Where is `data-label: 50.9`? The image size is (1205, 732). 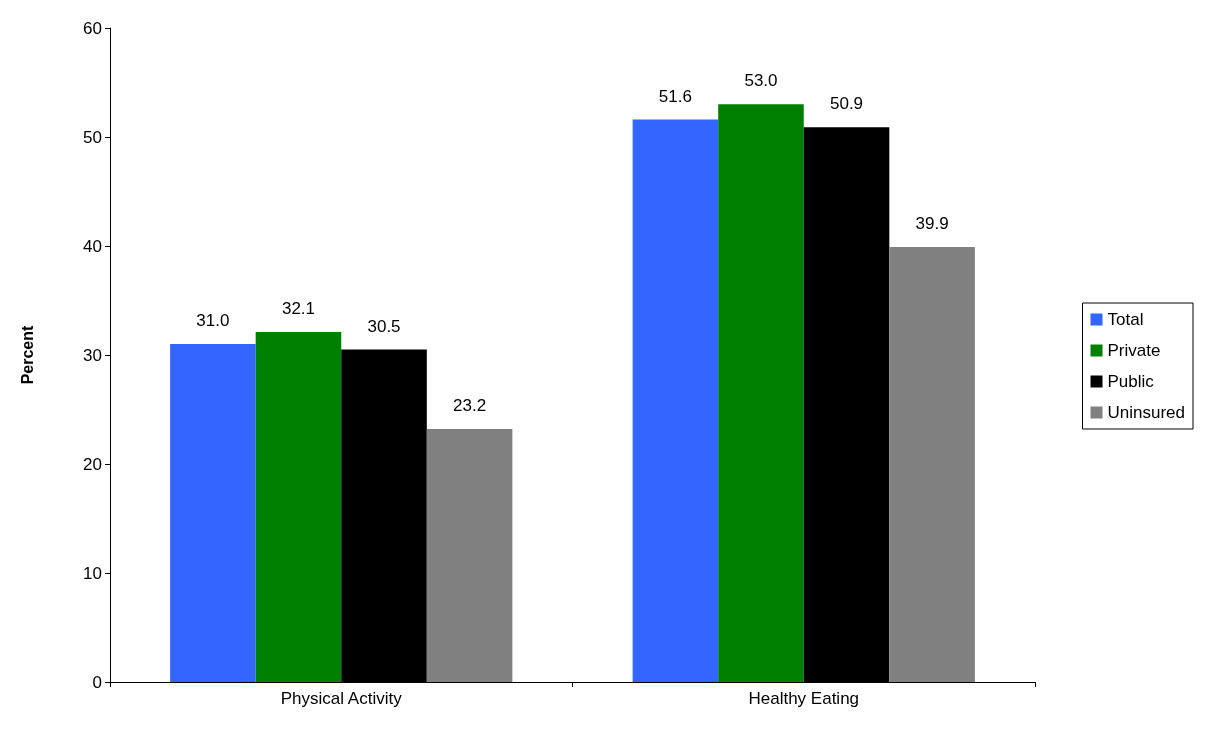 data-label: 50.9 is located at coordinates (846, 104).